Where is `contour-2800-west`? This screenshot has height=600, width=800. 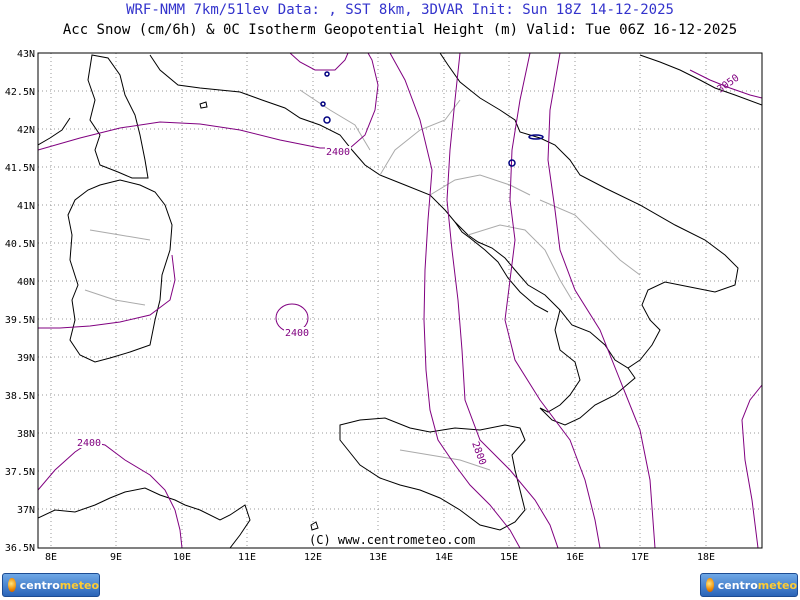
contour-2800-west is located at coordinates (455, 300).